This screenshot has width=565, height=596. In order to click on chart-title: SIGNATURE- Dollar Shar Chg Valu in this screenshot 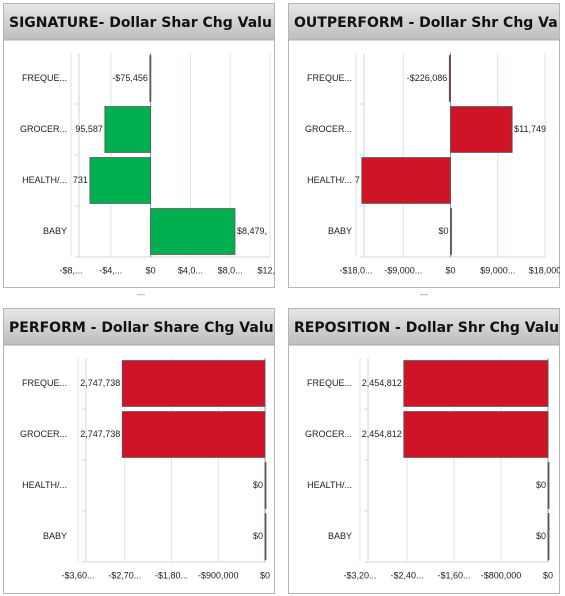, I will do `click(140, 23)`.